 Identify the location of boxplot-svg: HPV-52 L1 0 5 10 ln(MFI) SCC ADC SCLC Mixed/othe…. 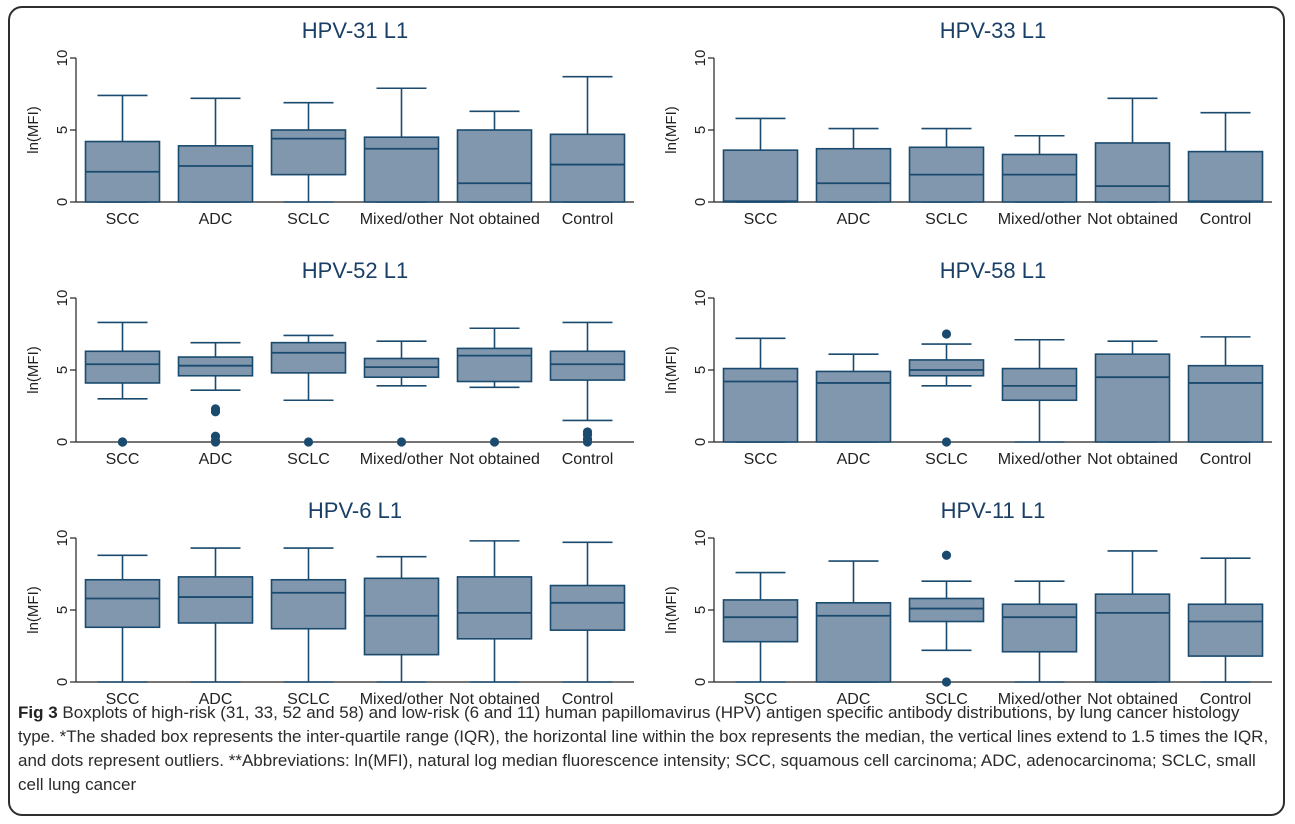
(329, 363).